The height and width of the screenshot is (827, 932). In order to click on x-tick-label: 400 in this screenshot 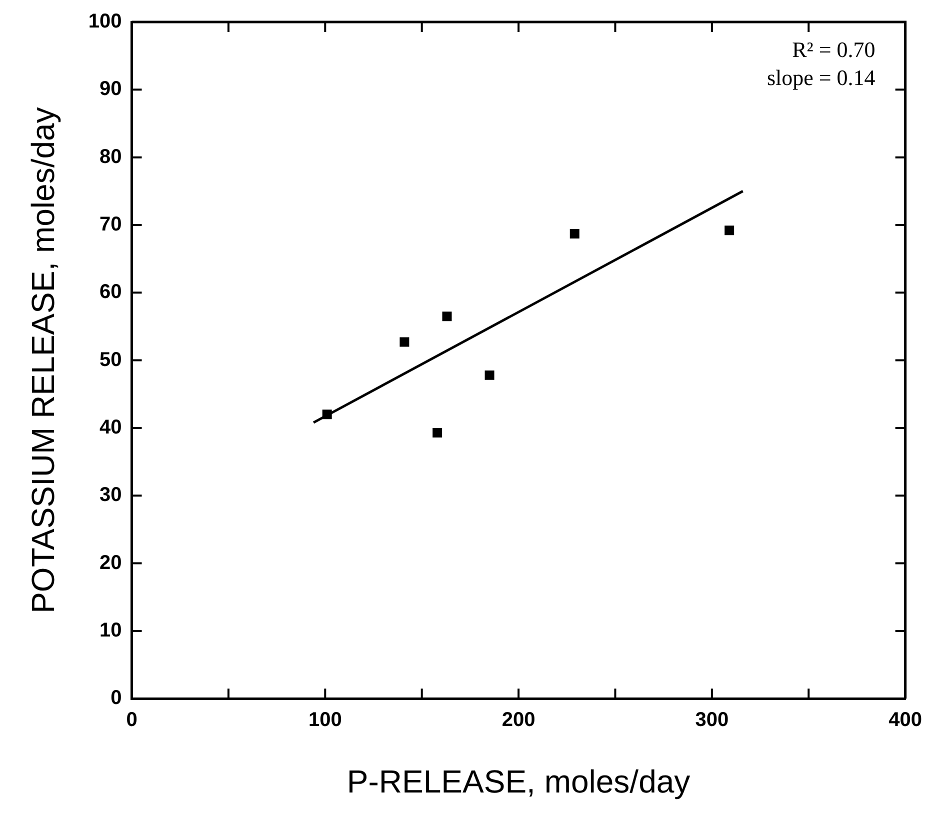, I will do `click(905, 720)`.